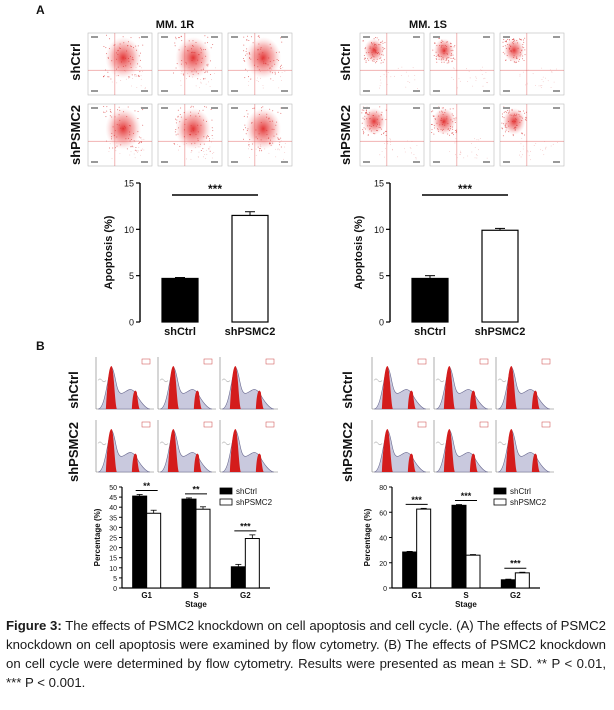 The height and width of the screenshot is (710, 614). Describe the element at coordinates (515, 595) in the screenshot. I see `x-category-label: G2` at that location.